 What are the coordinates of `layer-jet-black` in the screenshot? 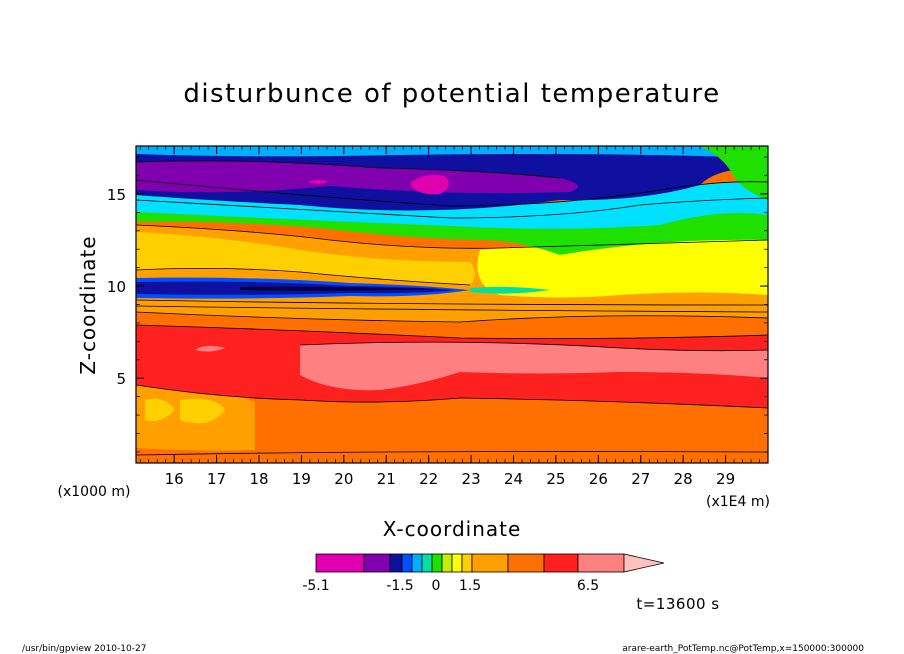 It's located at (340, 288).